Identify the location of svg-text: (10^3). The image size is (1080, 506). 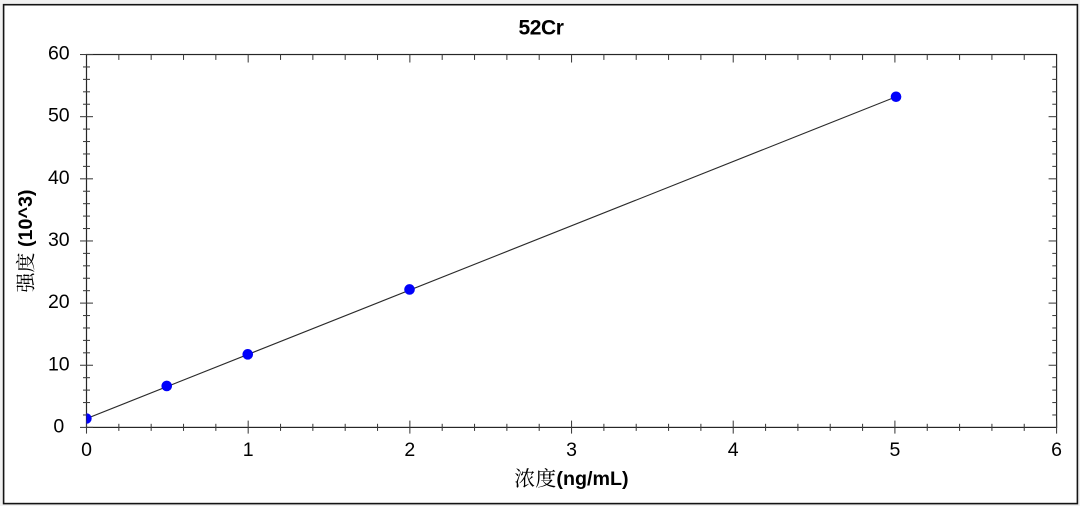
(26, 218).